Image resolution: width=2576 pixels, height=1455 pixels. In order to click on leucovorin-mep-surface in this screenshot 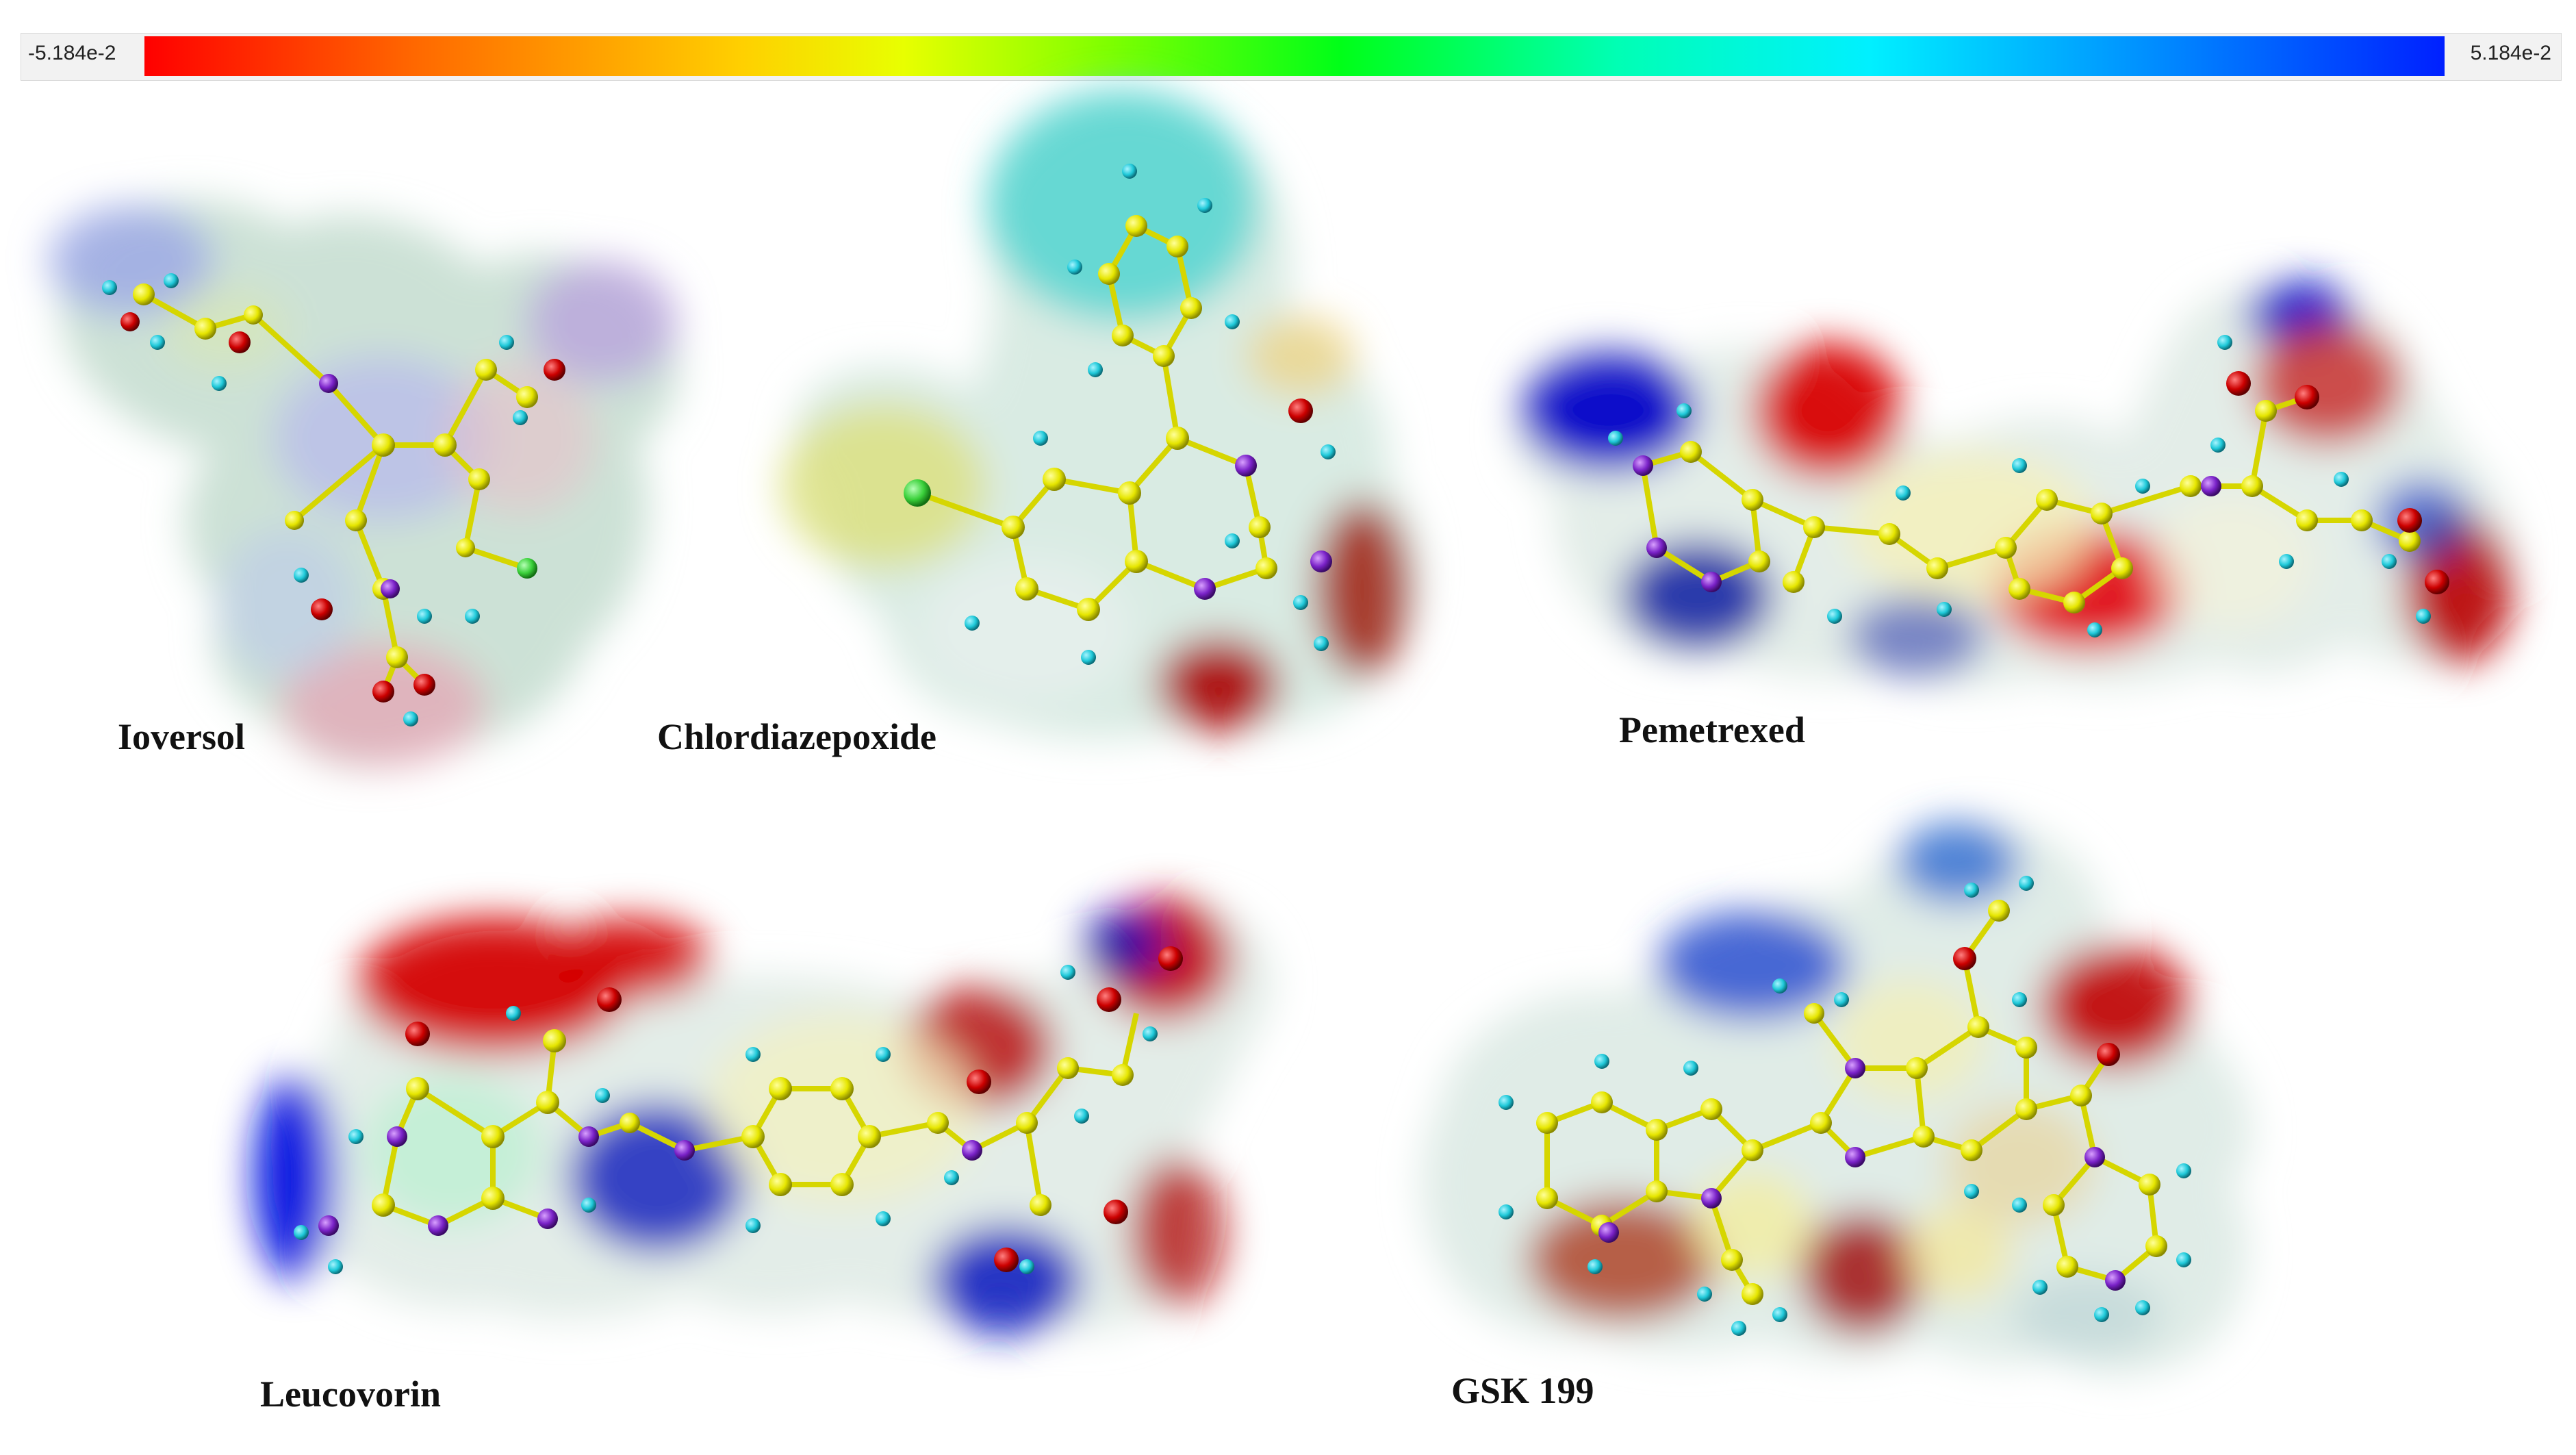, I will do `click(763, 1116)`.